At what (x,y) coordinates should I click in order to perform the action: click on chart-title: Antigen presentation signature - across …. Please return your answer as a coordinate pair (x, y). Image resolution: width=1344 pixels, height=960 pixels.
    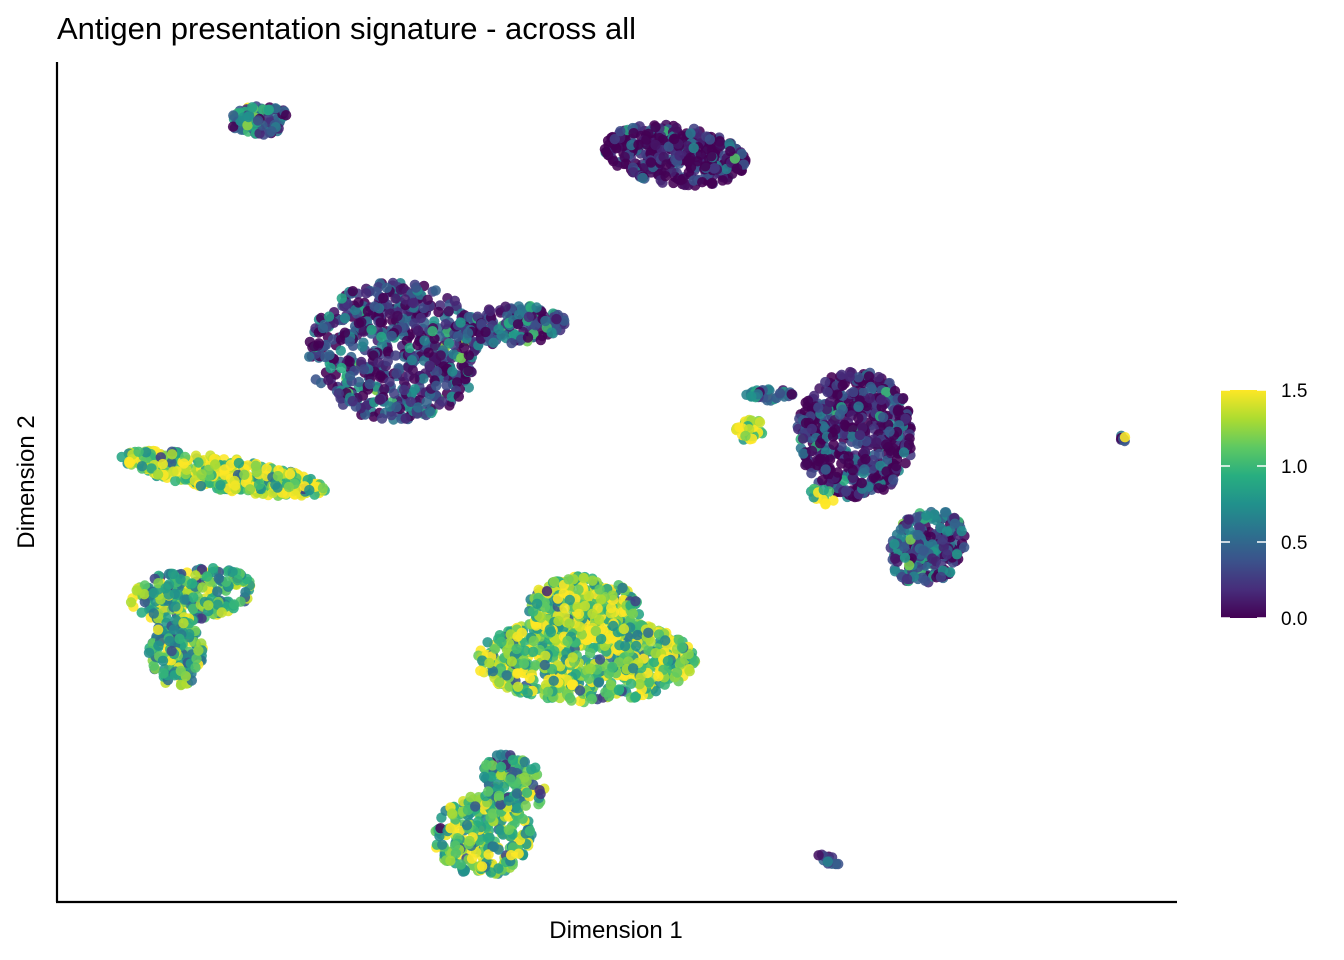
    Looking at the image, I should click on (346, 28).